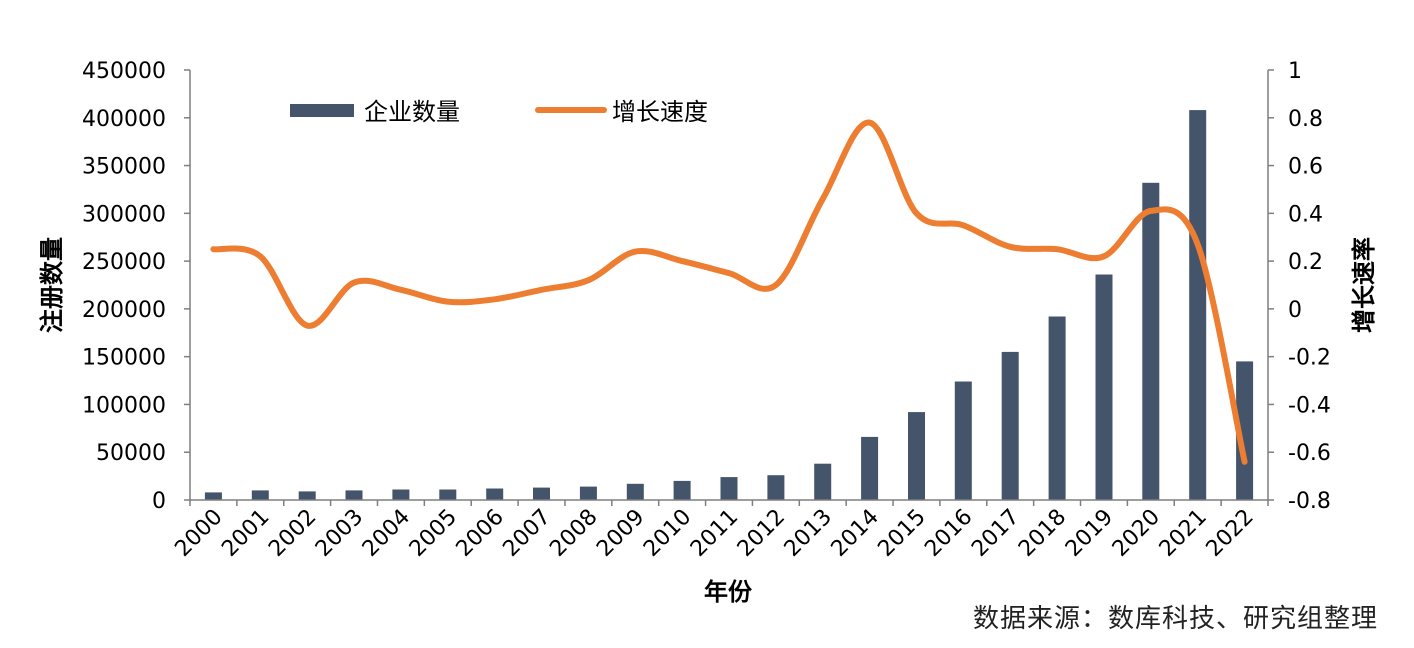 Image resolution: width=1414 pixels, height=648 pixels. What do you see at coordinates (124, 214) in the screenshot?
I see `y-tick-label: 300000` at bounding box center [124, 214].